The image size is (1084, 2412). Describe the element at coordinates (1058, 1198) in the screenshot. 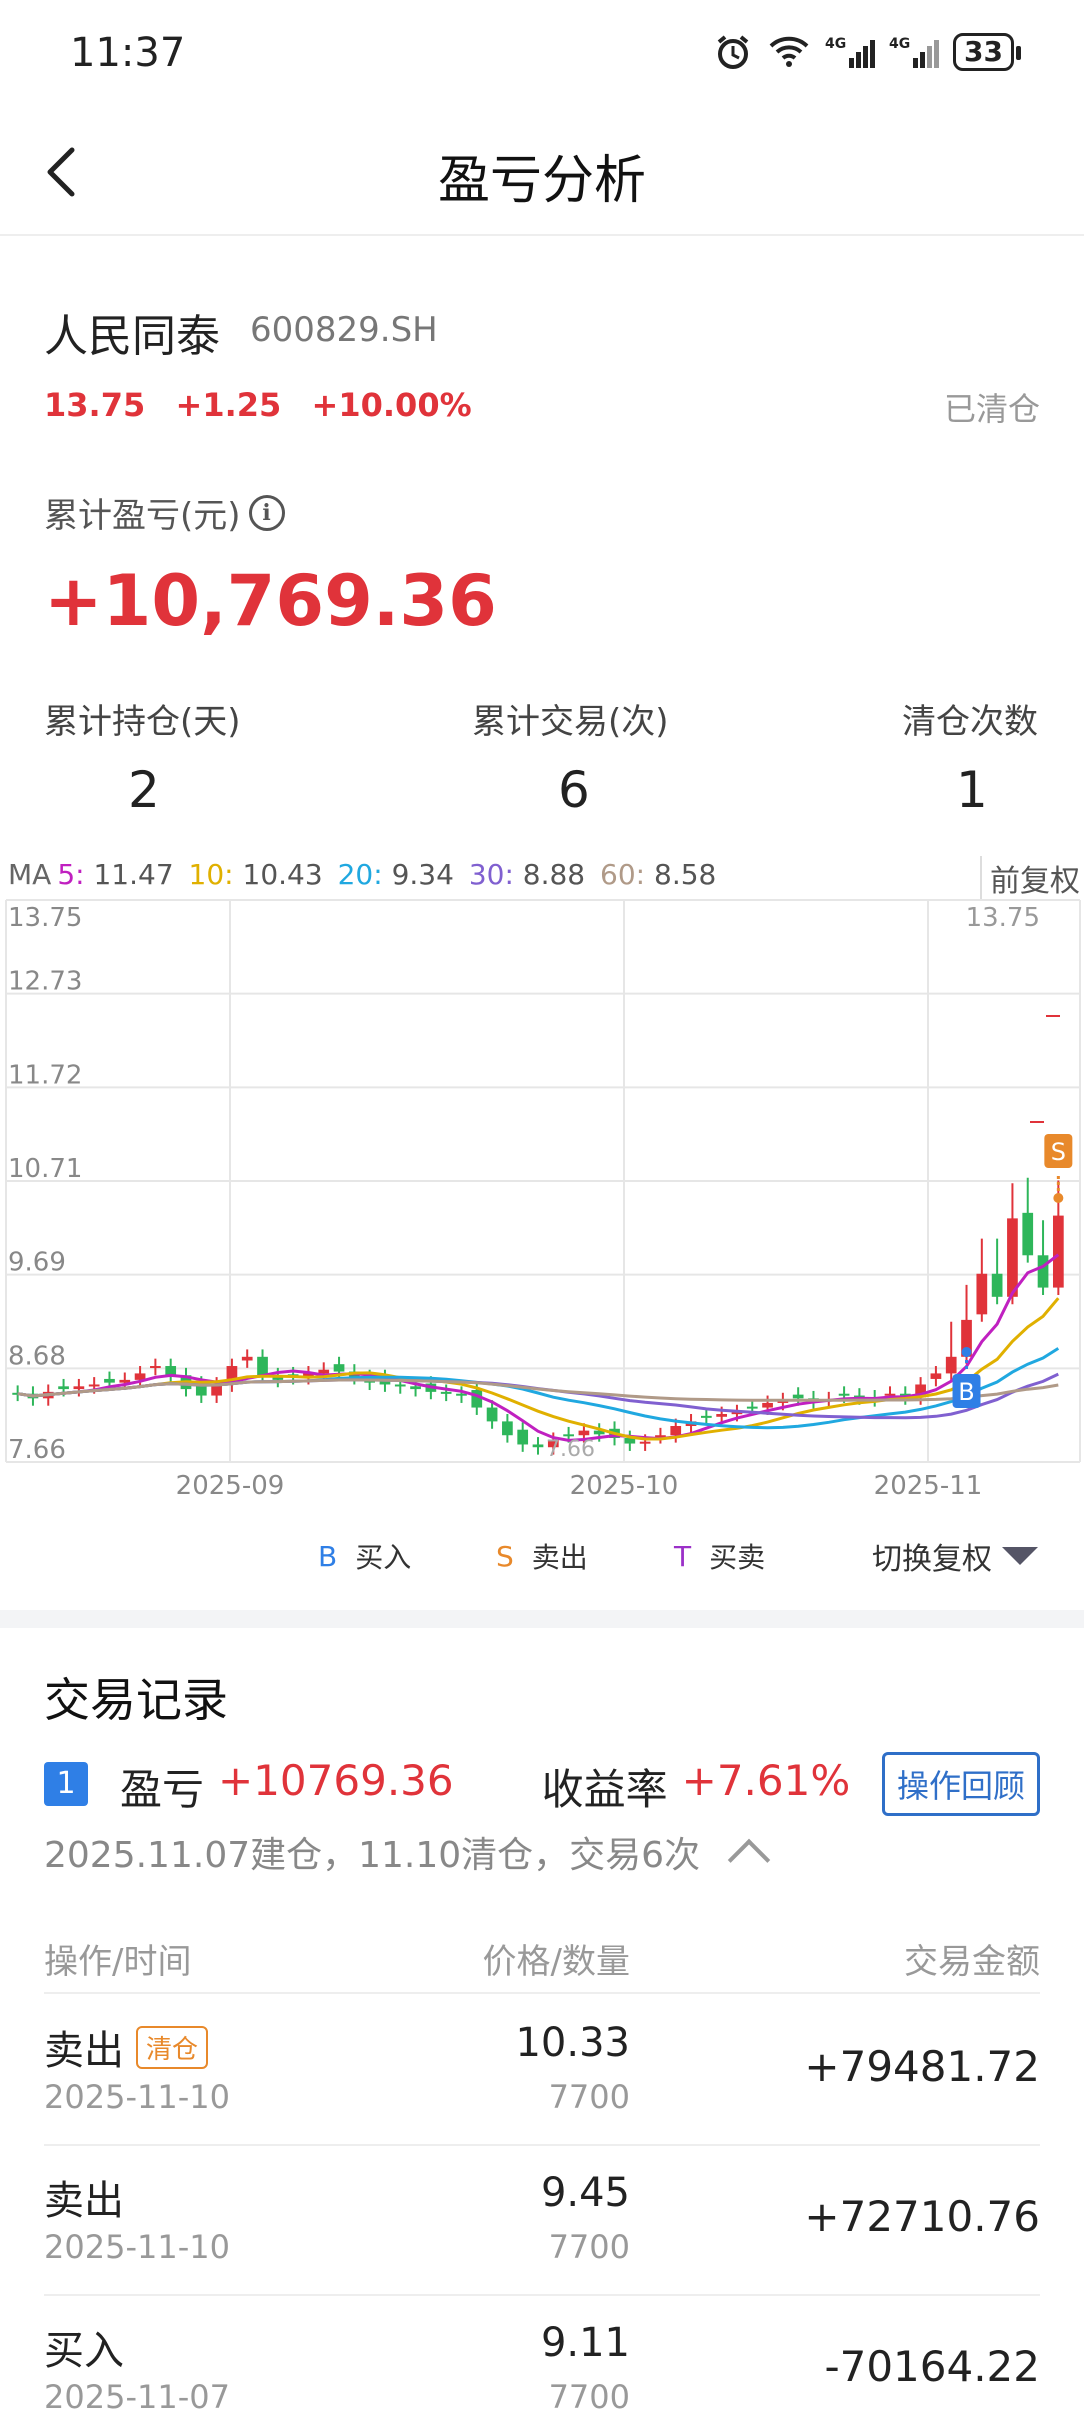

I see `sell-marker-dot` at that location.